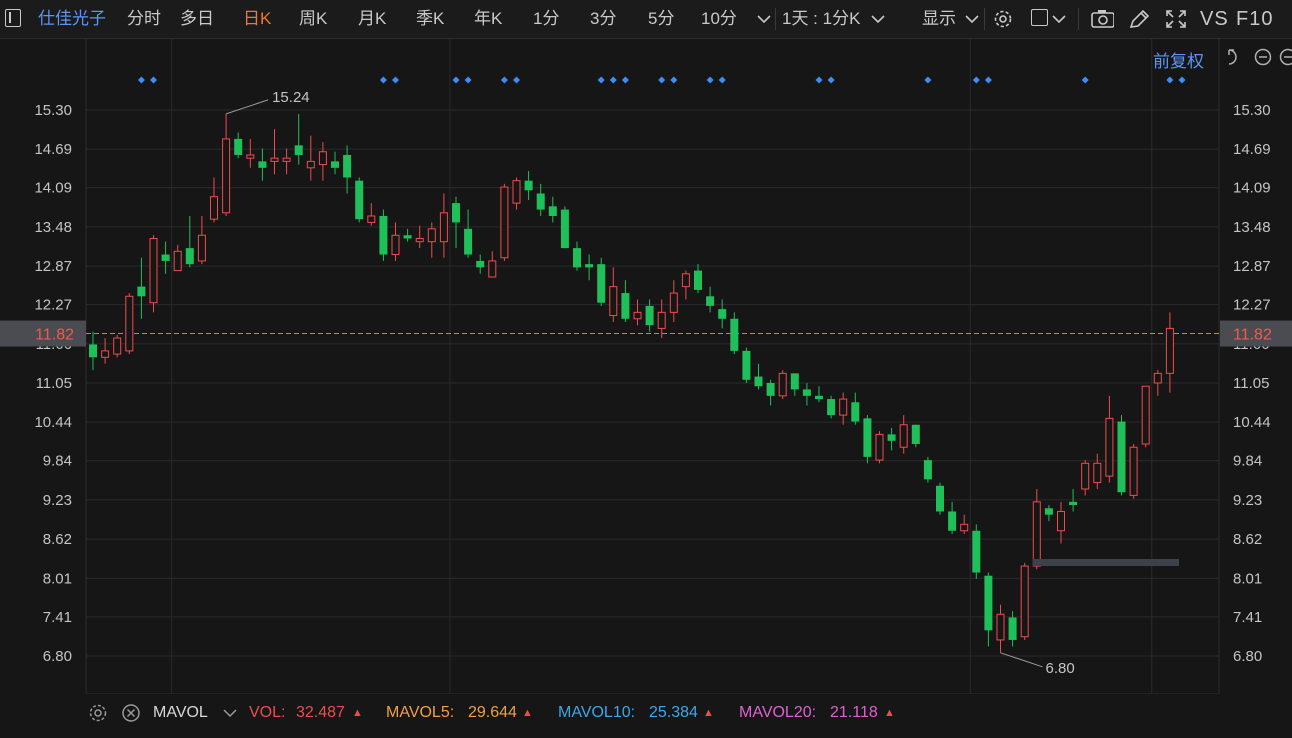 This screenshot has width=1292, height=738. I want to click on more-periods-chevron-icon, so click(764, 19).